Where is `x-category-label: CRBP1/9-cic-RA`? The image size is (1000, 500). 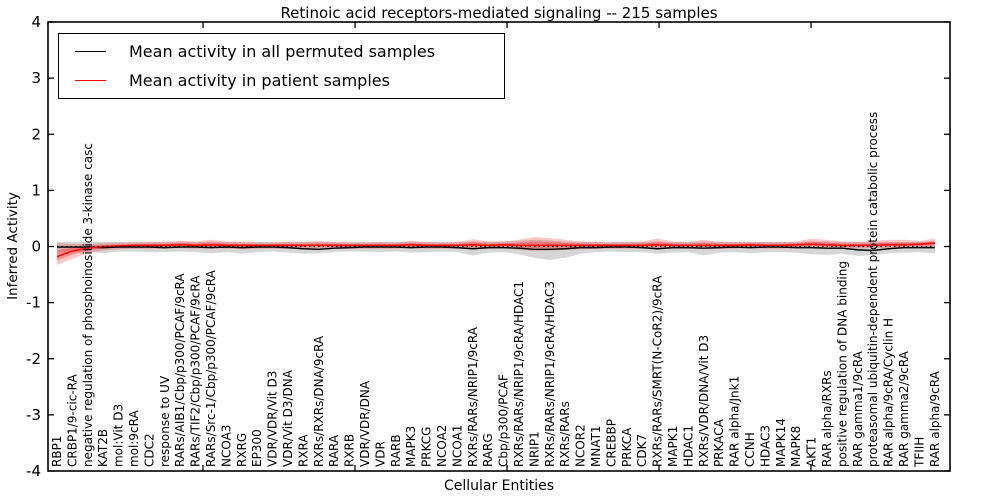 x-category-label: CRBP1/9-cic-RA is located at coordinates (72, 420).